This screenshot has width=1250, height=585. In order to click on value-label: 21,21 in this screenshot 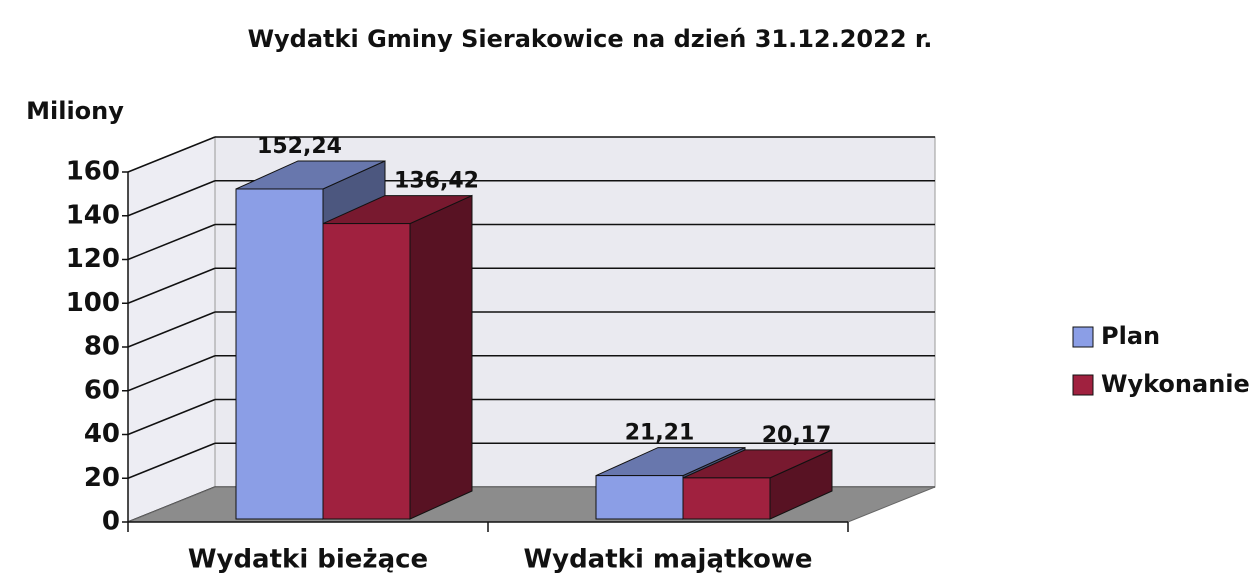, I will do `click(660, 433)`.